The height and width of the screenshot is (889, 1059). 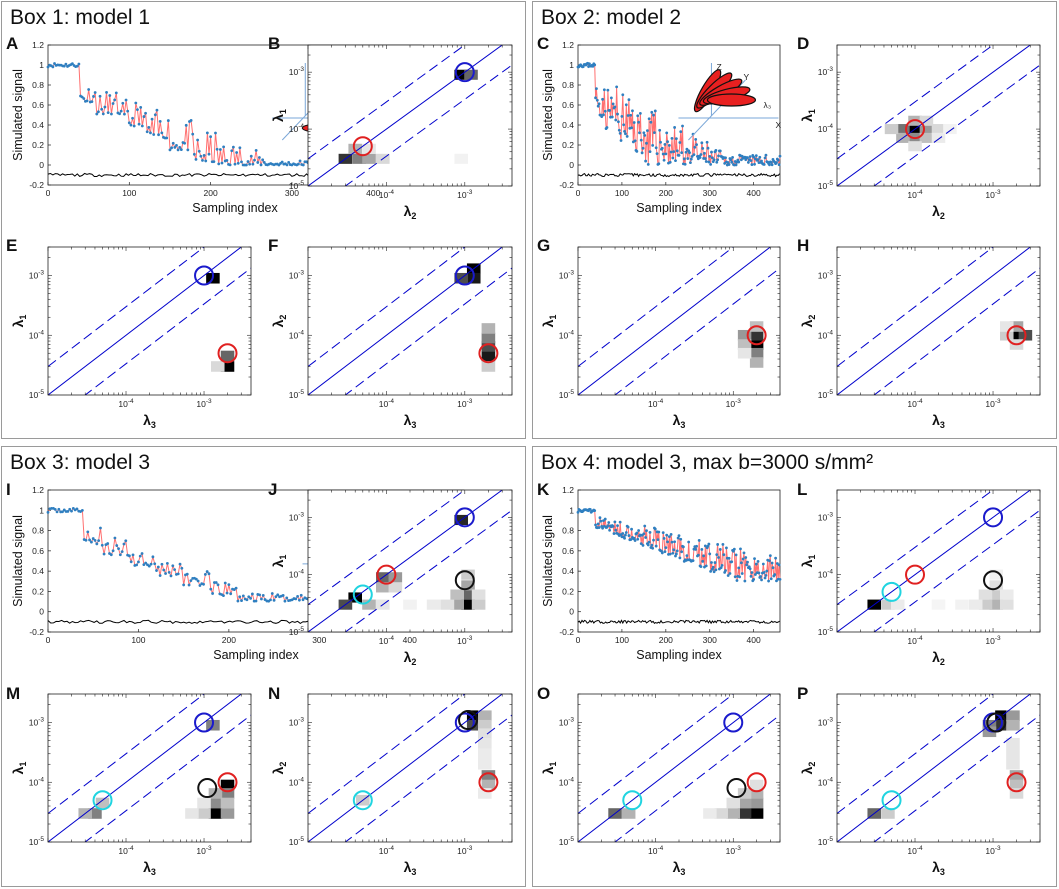 What do you see at coordinates (568, 591) in the screenshot?
I see `y-tick-label: 0.2` at bounding box center [568, 591].